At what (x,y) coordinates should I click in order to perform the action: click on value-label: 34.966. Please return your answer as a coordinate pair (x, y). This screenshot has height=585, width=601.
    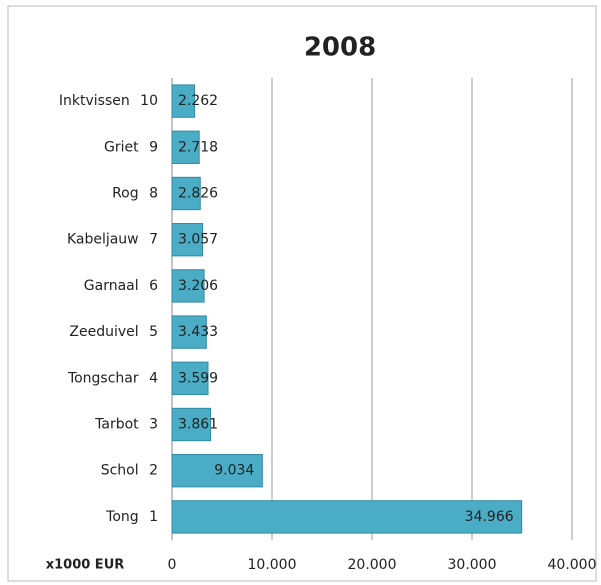
    Looking at the image, I should click on (489, 517).